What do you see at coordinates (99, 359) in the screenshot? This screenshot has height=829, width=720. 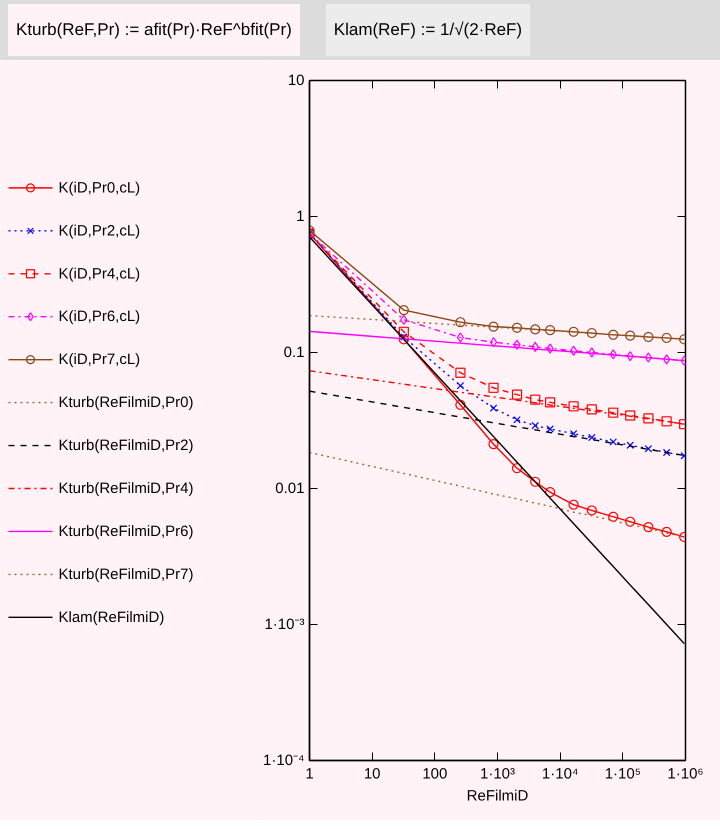 I see `legend-label: K(iD,Pr7,cL)` at bounding box center [99, 359].